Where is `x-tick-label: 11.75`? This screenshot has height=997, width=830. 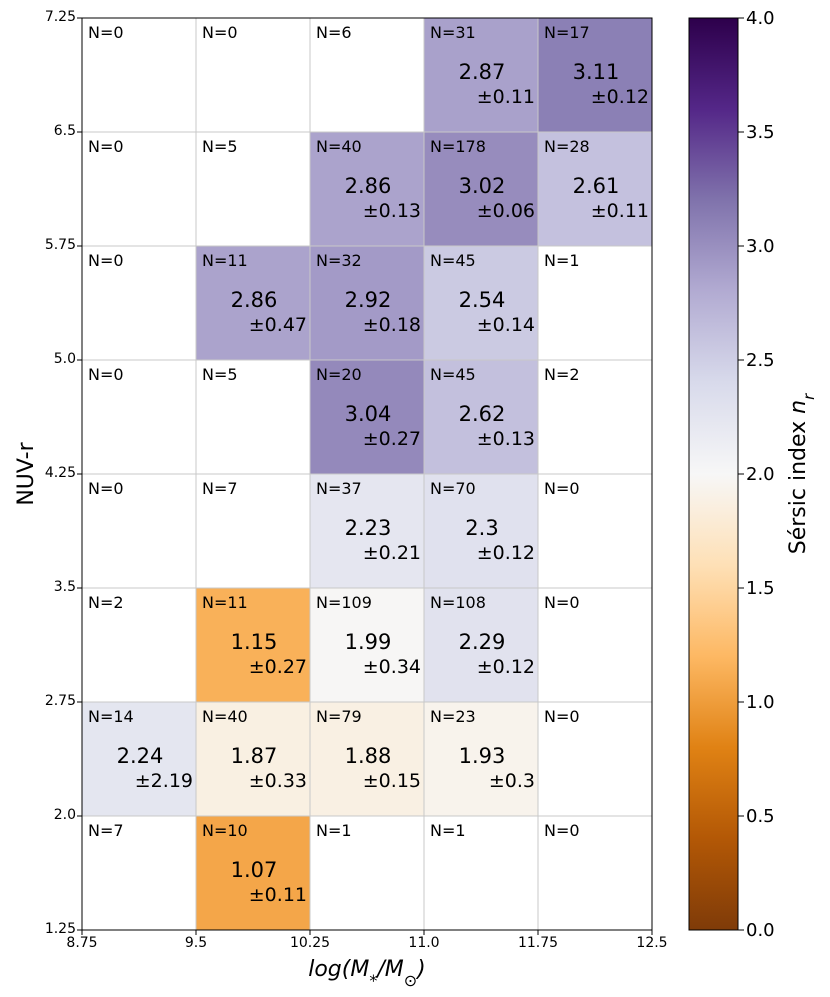 x-tick-label: 11.75 is located at coordinates (538, 943).